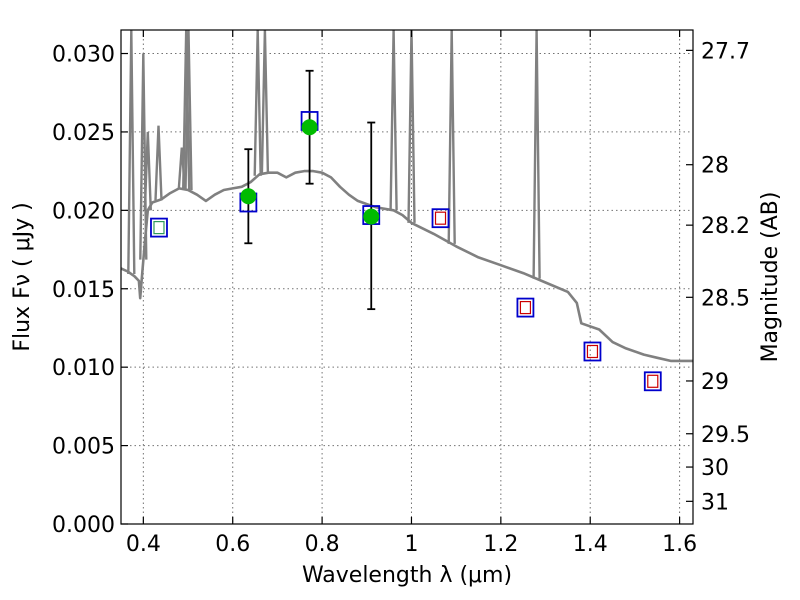 The image size is (800, 600). Describe the element at coordinates (83, 368) in the screenshot. I see `y-tick-label: 0.010` at that location.